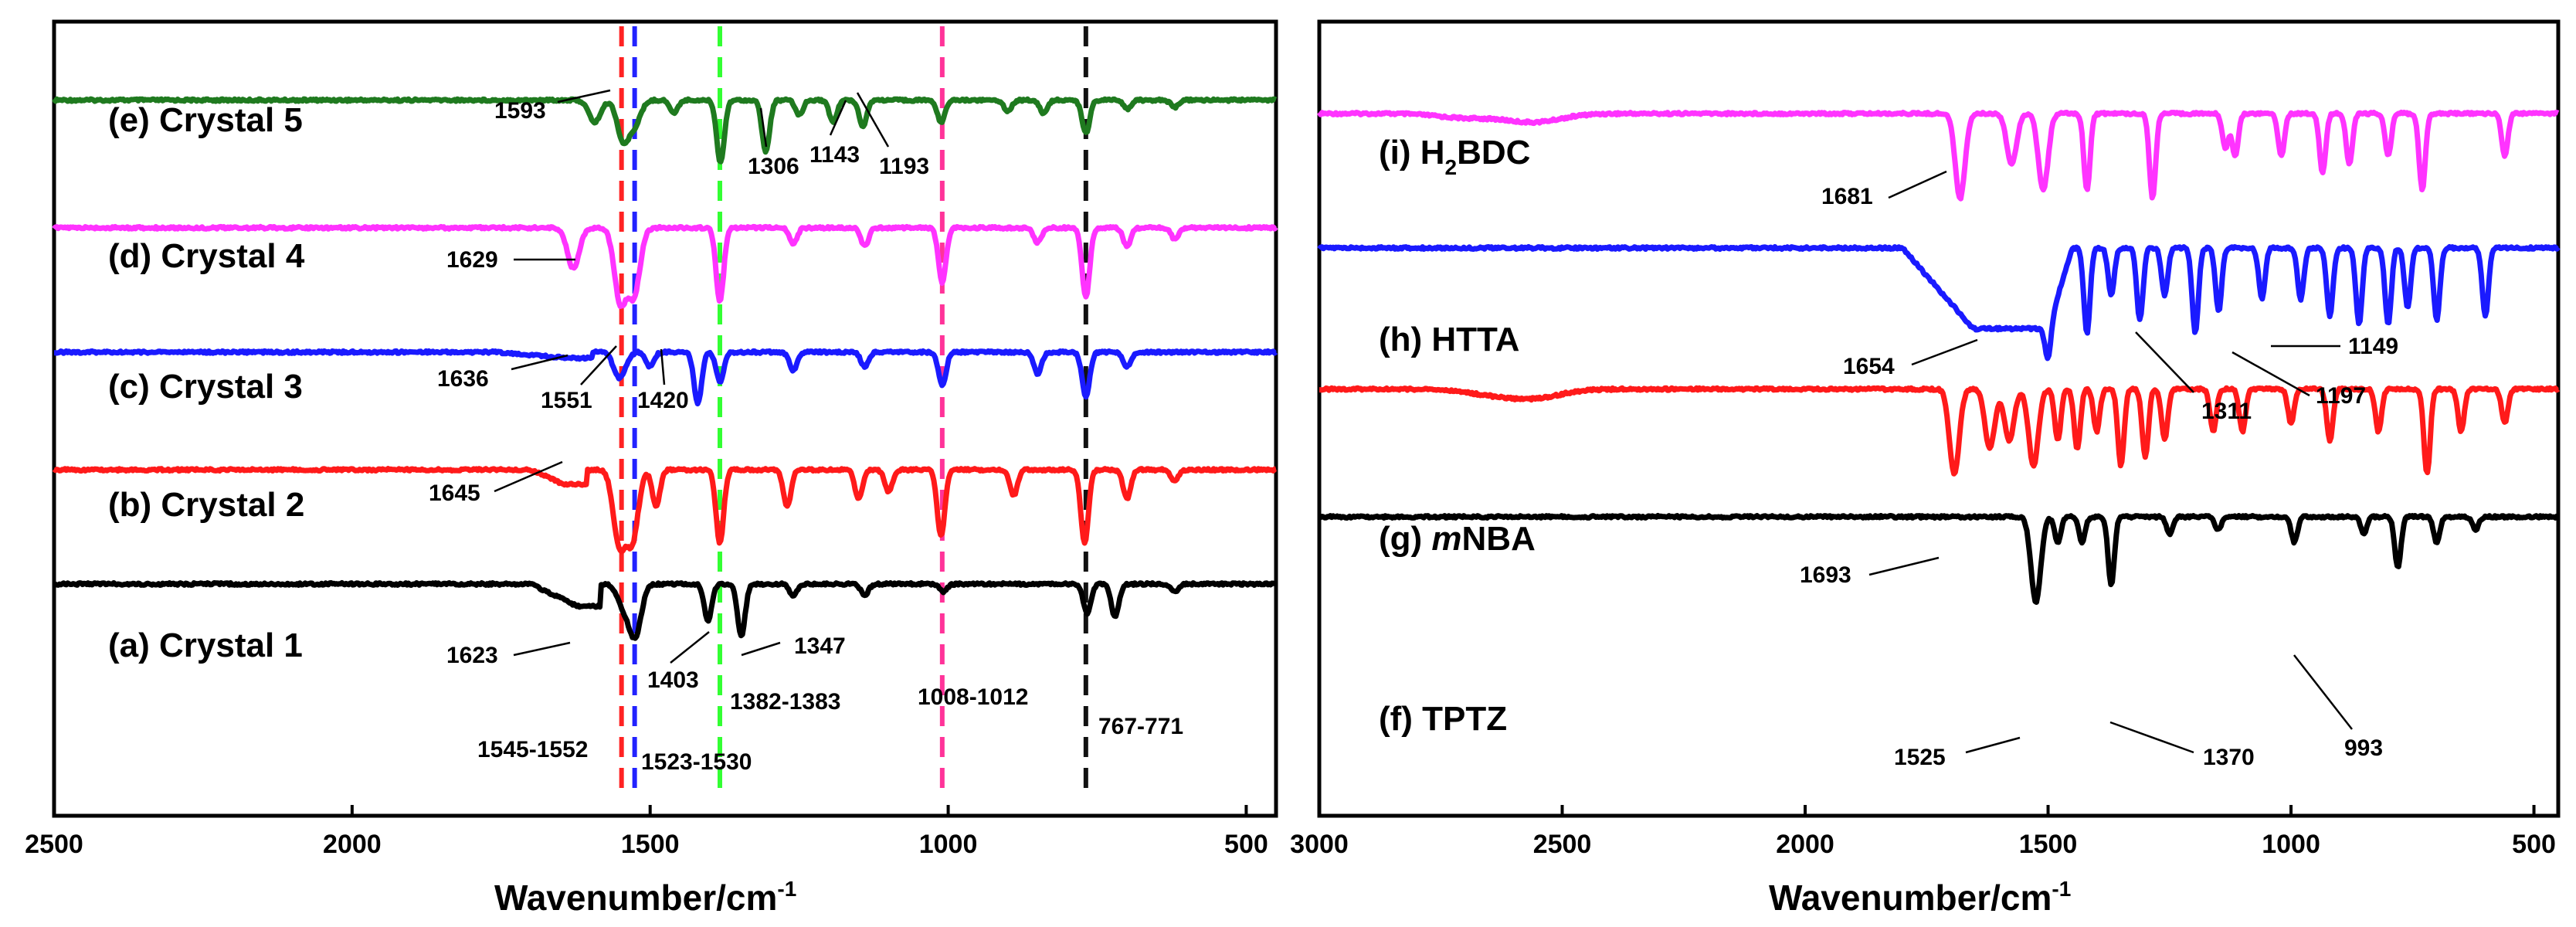  I want to click on peak-1149: 1149, so click(2373, 346).